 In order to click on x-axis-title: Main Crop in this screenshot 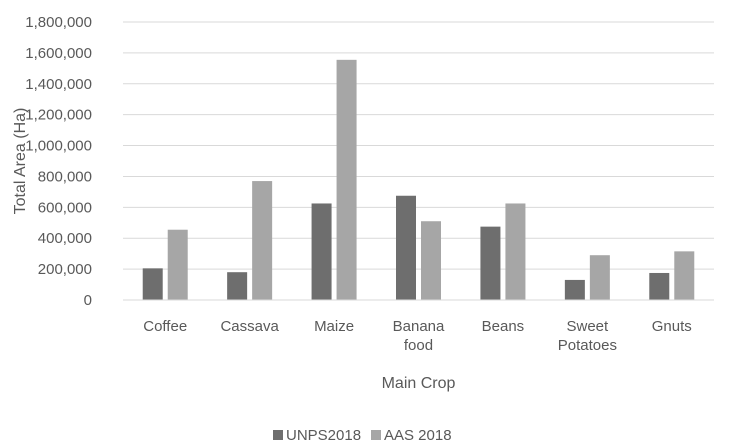, I will do `click(419, 383)`.